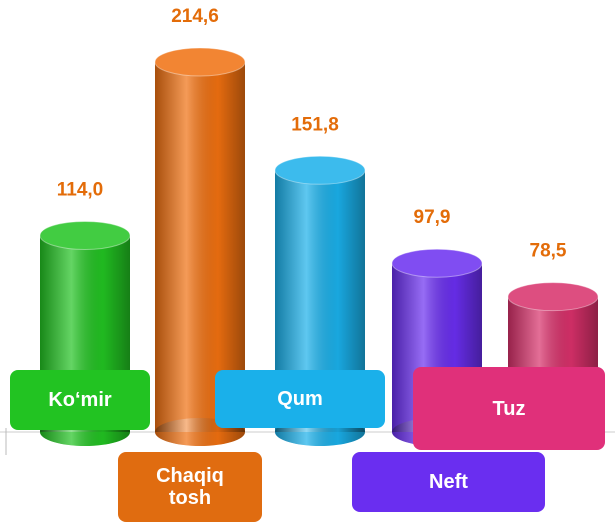 The height and width of the screenshot is (525, 615). What do you see at coordinates (548, 251) in the screenshot?
I see `value-label: 78,5` at bounding box center [548, 251].